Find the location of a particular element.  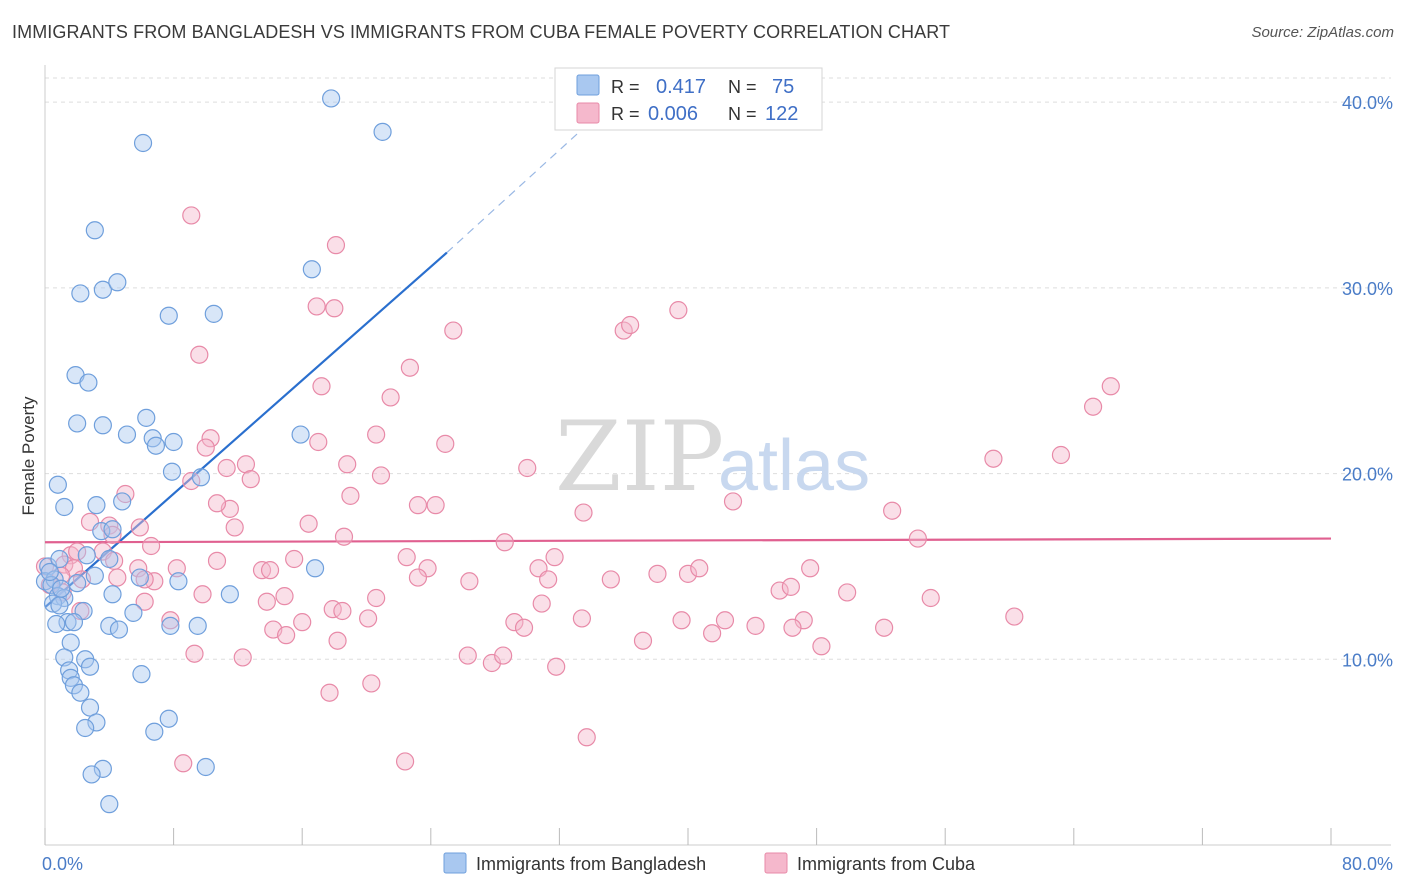

watermark: ZIP atlas is located at coordinates (712, 457).